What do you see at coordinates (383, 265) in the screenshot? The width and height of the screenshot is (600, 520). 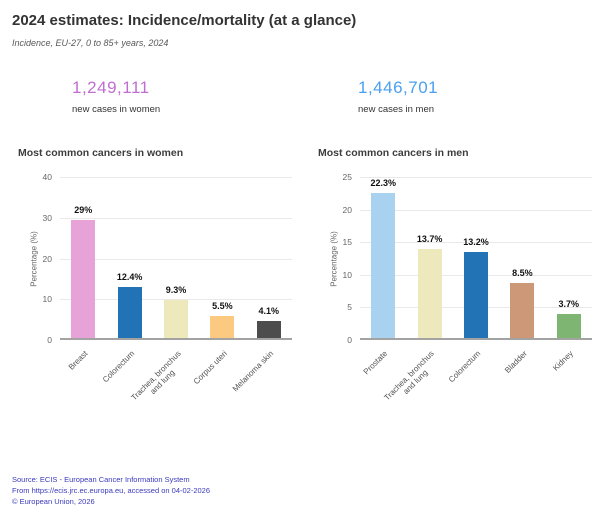 I see `bar-prostate` at bounding box center [383, 265].